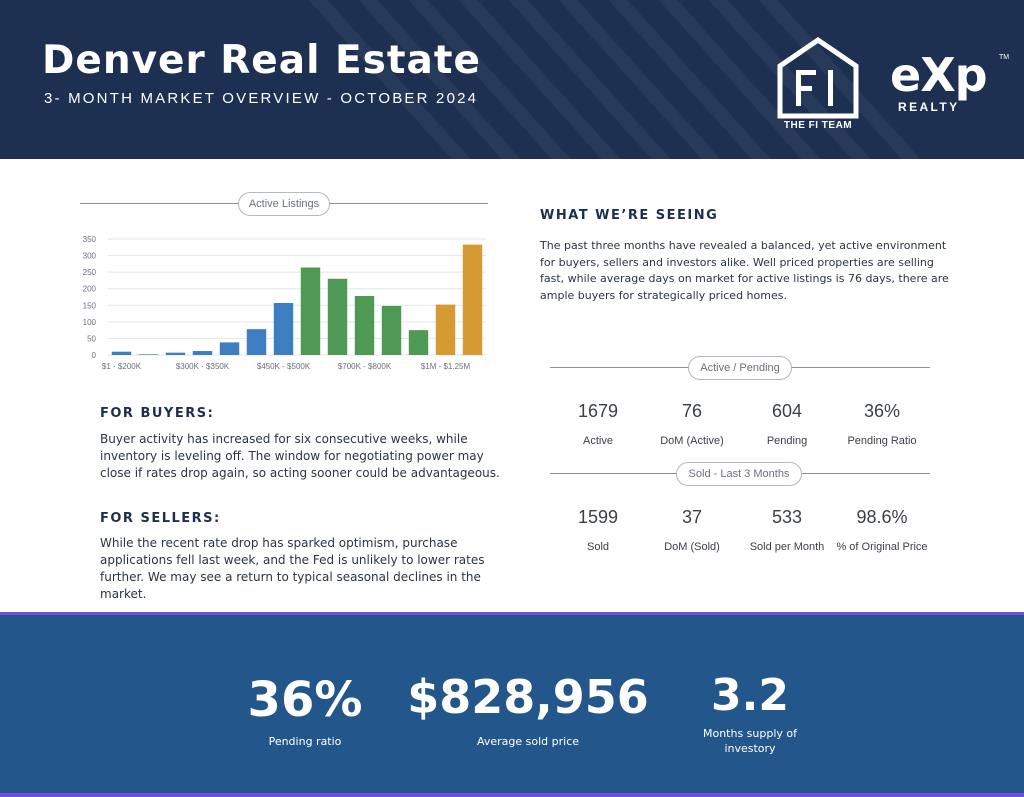  Describe the element at coordinates (365, 366) in the screenshot. I see `chart-x-tick-label: $700K - $800K` at that location.